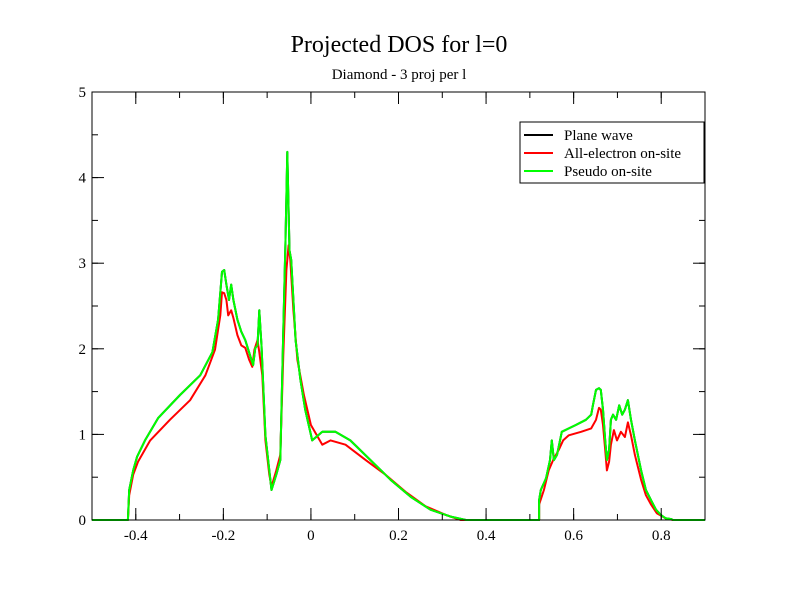  I want to click on y-tick-label: 5, so click(83, 93).